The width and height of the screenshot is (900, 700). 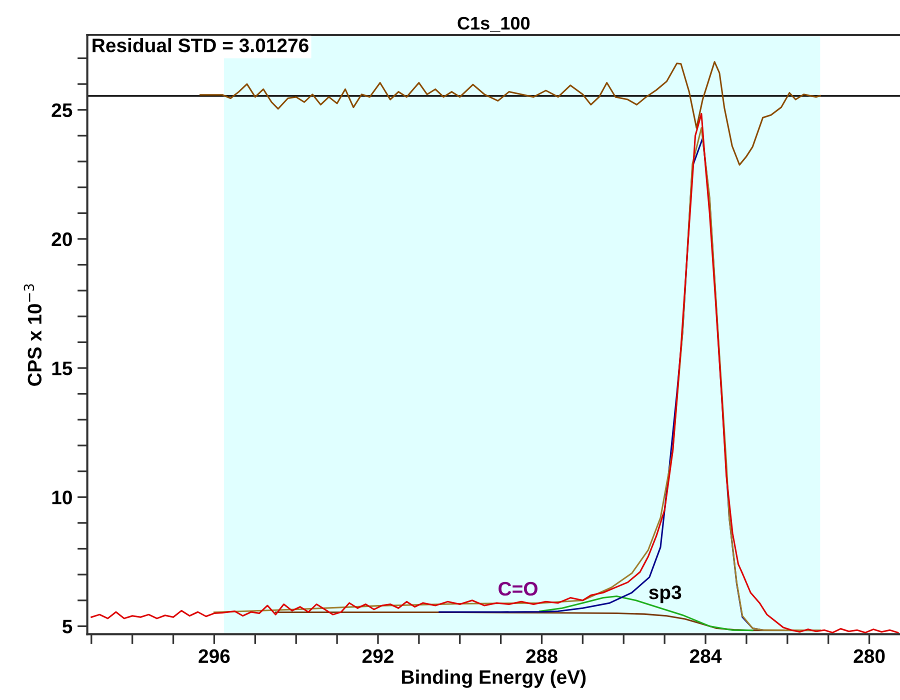 What do you see at coordinates (665, 595) in the screenshot?
I see `annotation: sp3` at bounding box center [665, 595].